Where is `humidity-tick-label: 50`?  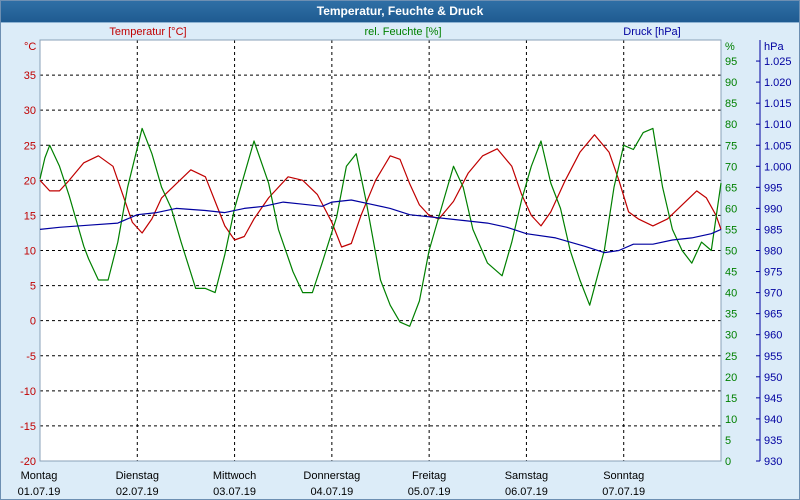 humidity-tick-label: 50 is located at coordinates (731, 252).